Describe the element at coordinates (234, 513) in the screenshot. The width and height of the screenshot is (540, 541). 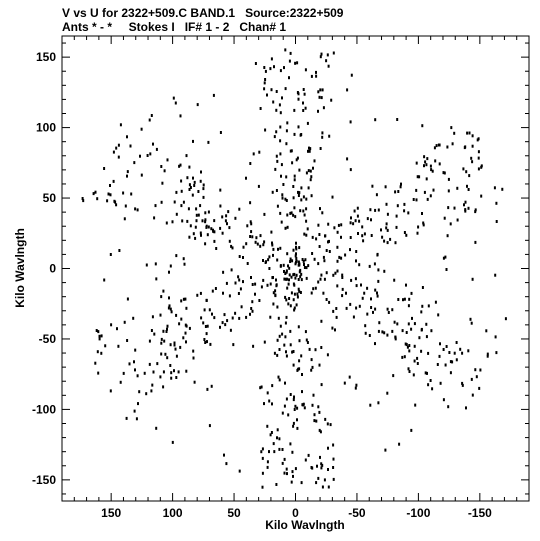
I see `x-tick-label: 50` at that location.